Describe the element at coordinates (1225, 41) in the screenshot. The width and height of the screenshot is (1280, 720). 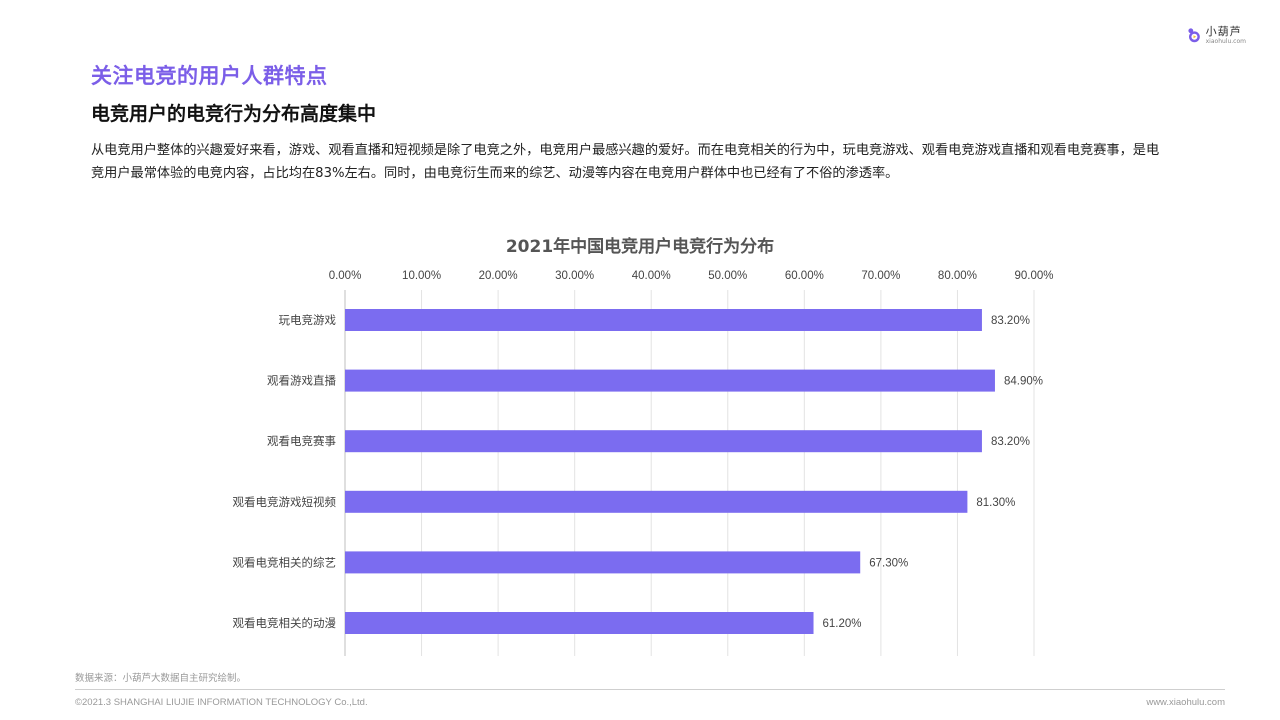
I see `brand-domain: xiaohulu.com` at that location.